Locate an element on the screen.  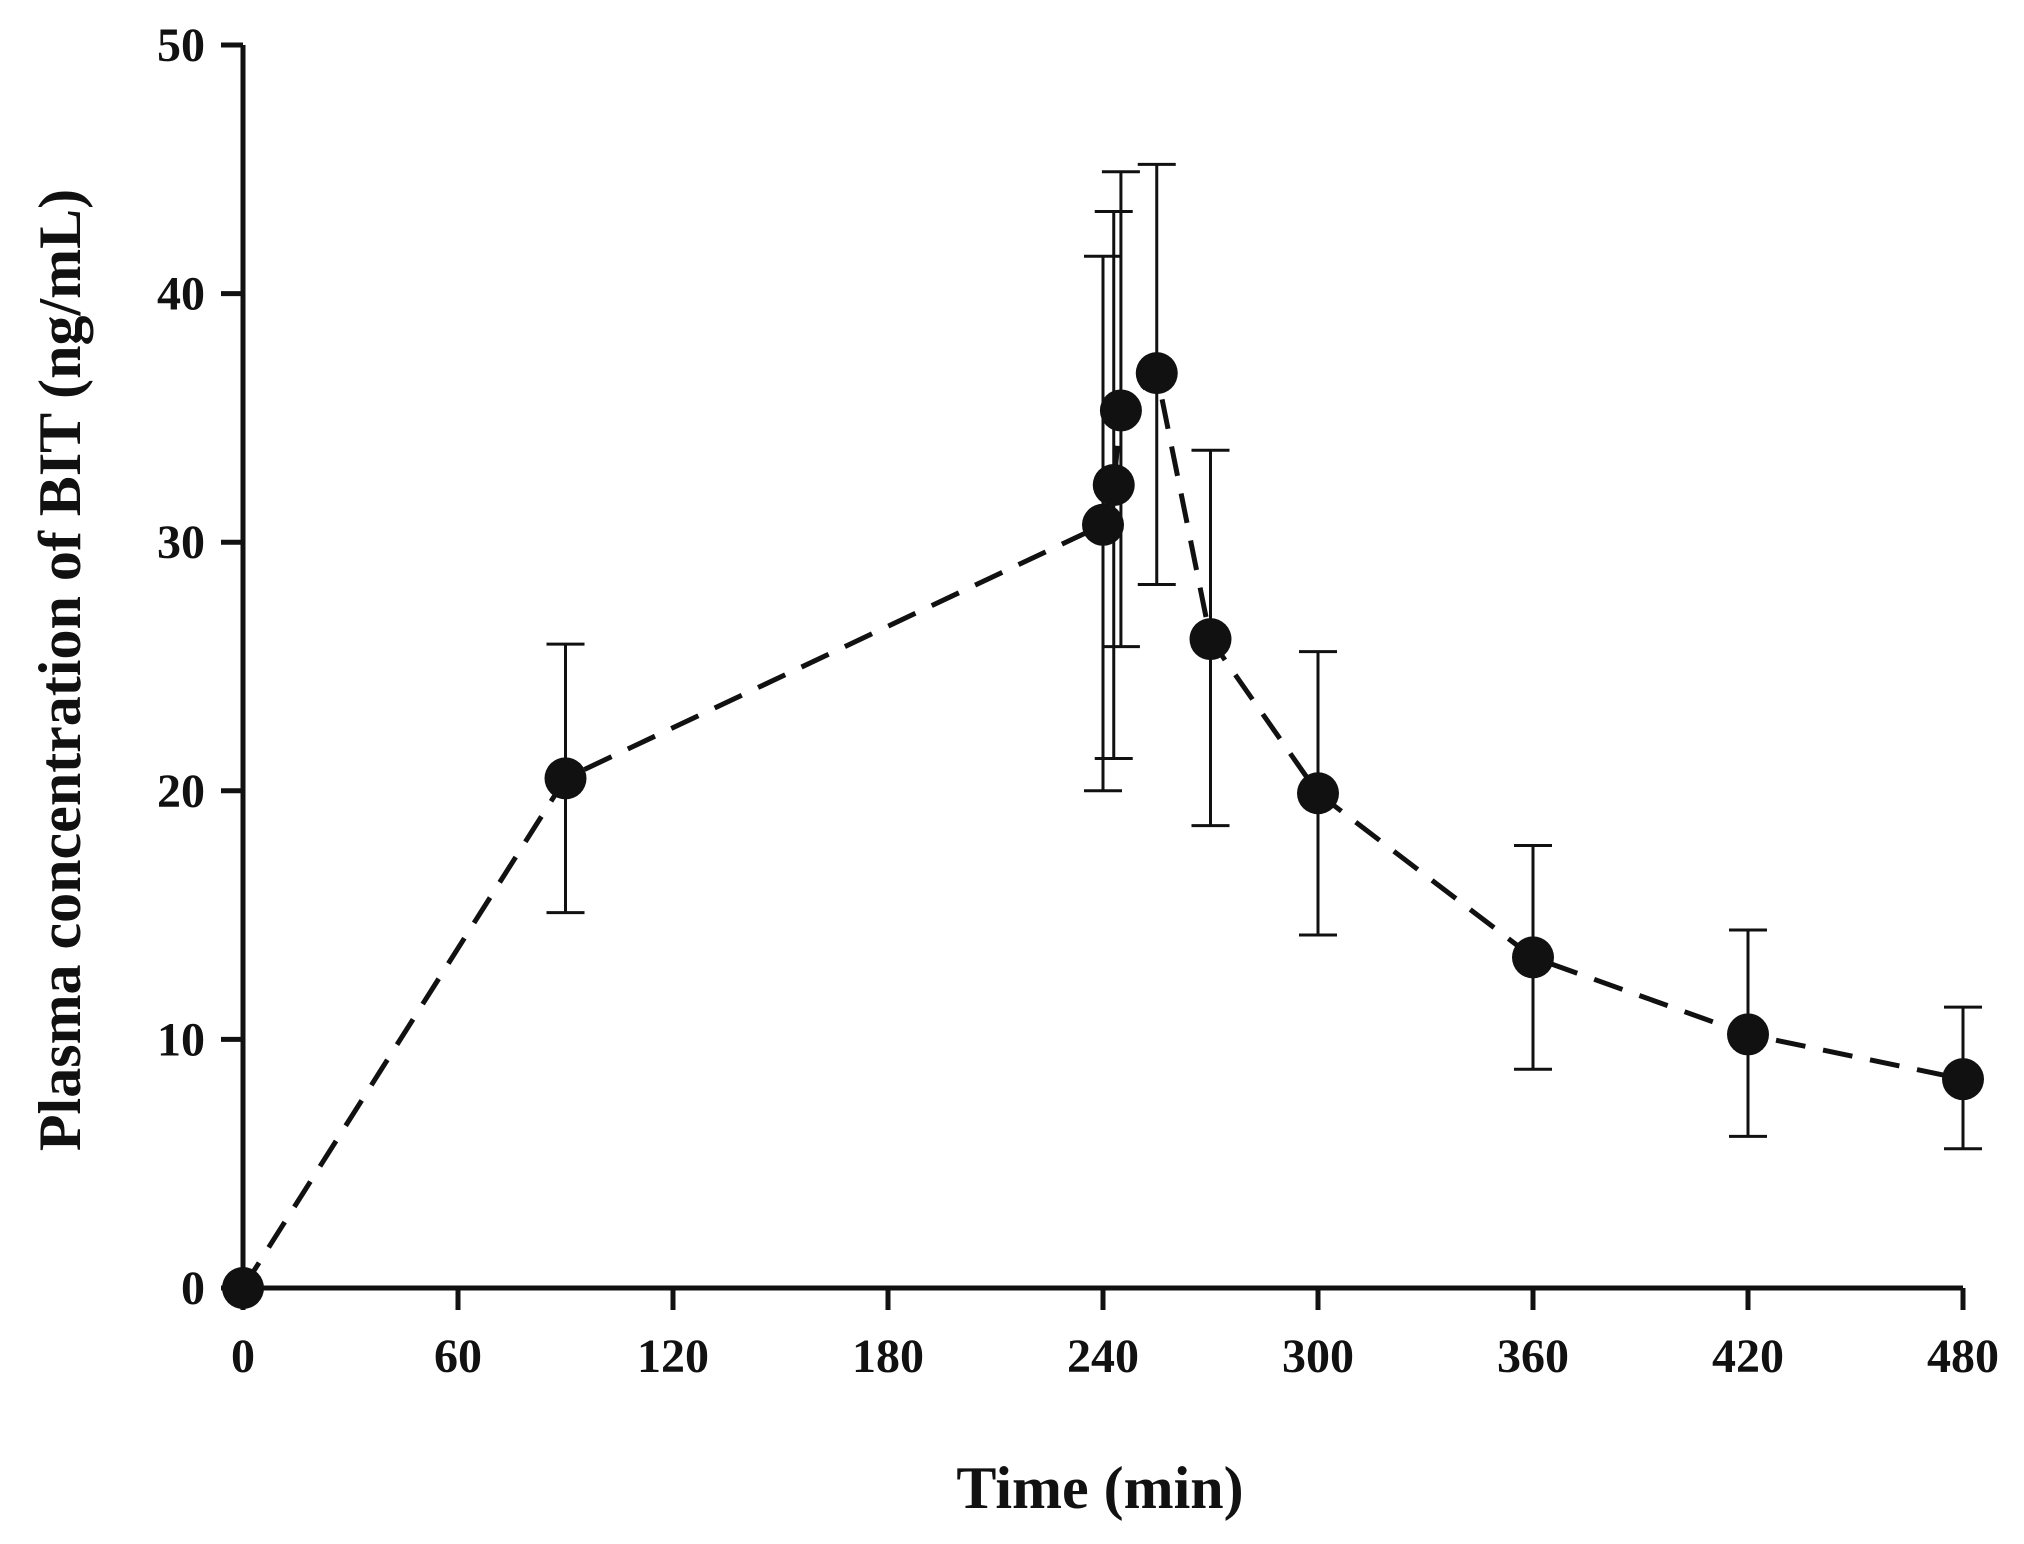
y-axis-title: Plasma concentration of BIT (ng/mL) is located at coordinates (60, 670).